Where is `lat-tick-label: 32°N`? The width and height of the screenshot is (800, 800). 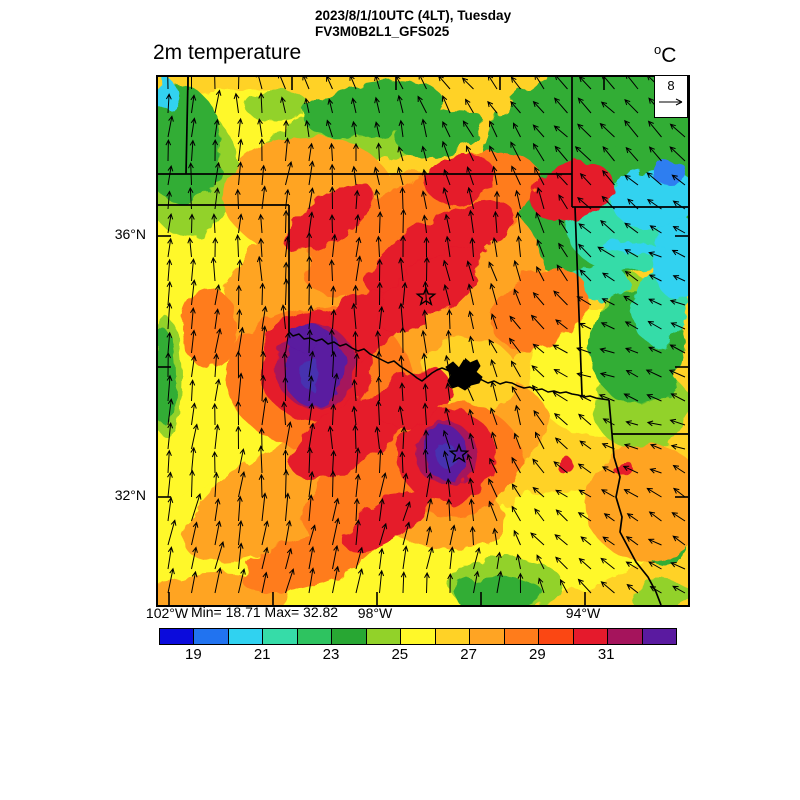 lat-tick-label: 32°N is located at coordinates (130, 495).